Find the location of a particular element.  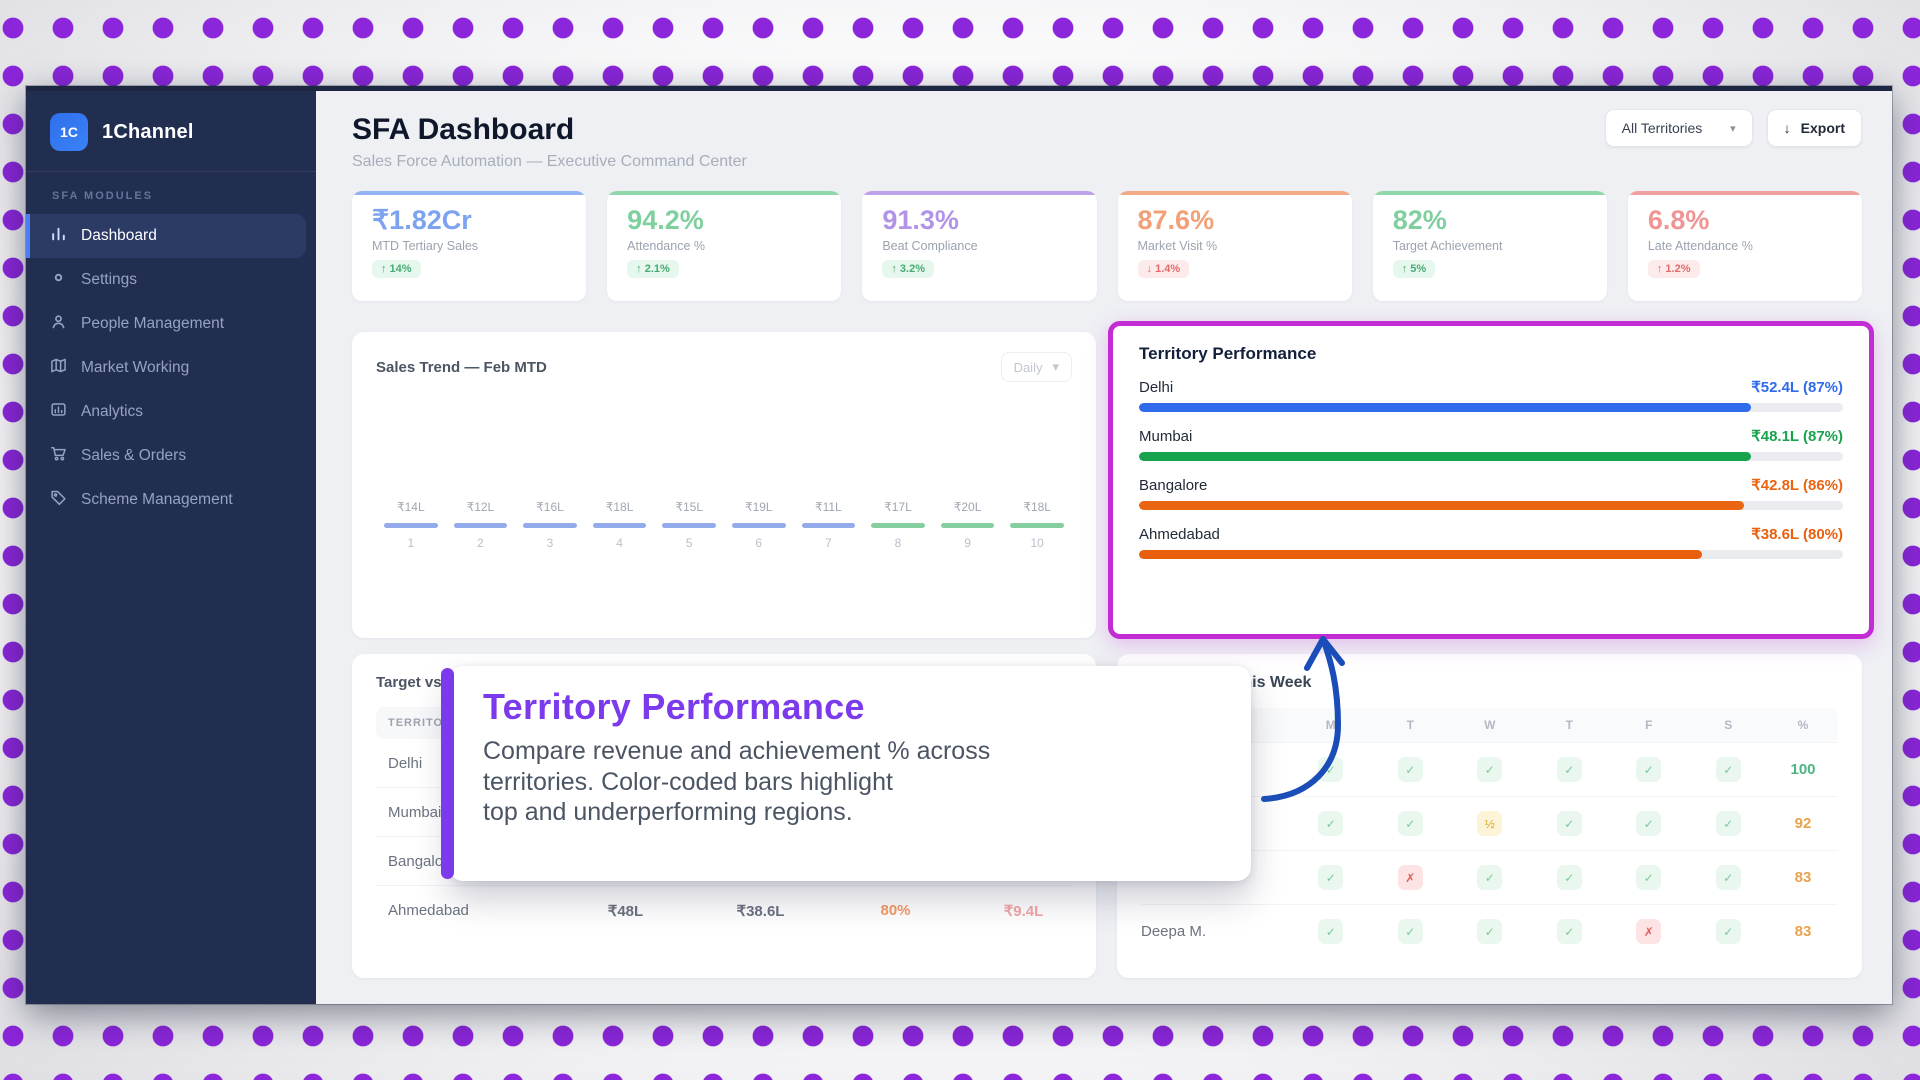

trend-range-select: Daily ▾ is located at coordinates (1036, 367).